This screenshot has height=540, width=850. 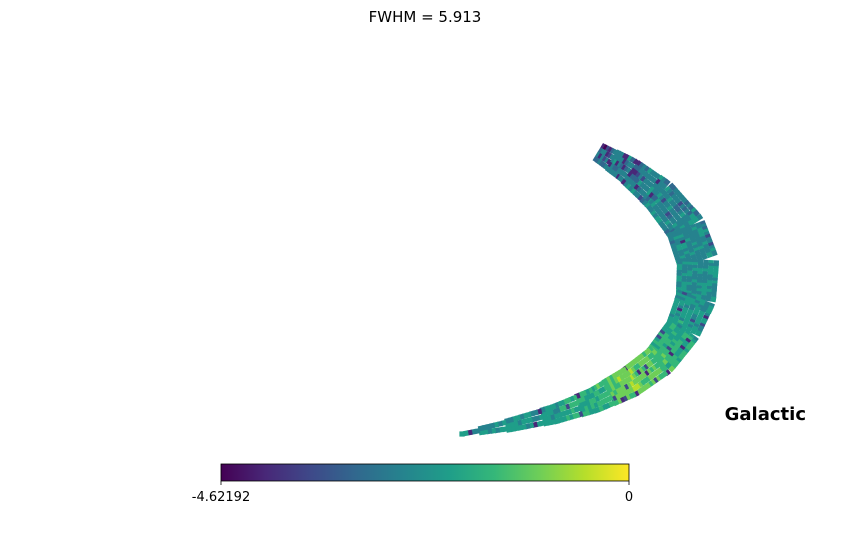 What do you see at coordinates (221, 497) in the screenshot?
I see `colorbar-min-label: -4.62192` at bounding box center [221, 497].